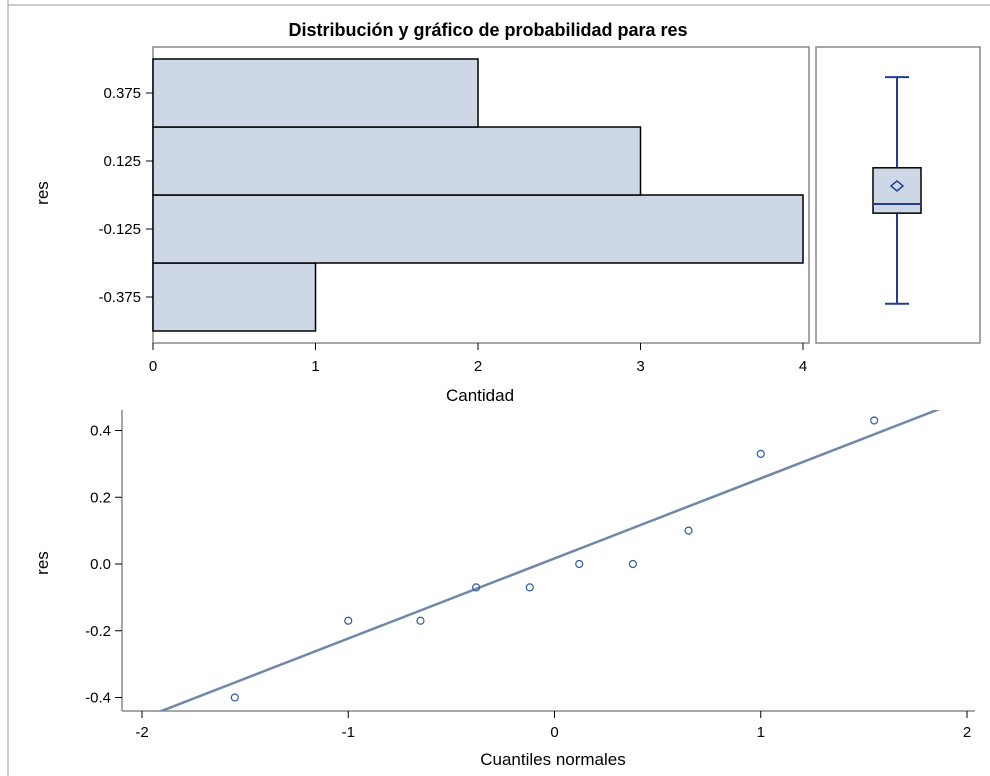 The image size is (990, 776). I want to click on probplot-x-ticks: -2 -1 0 1 2, so click(553, 726).